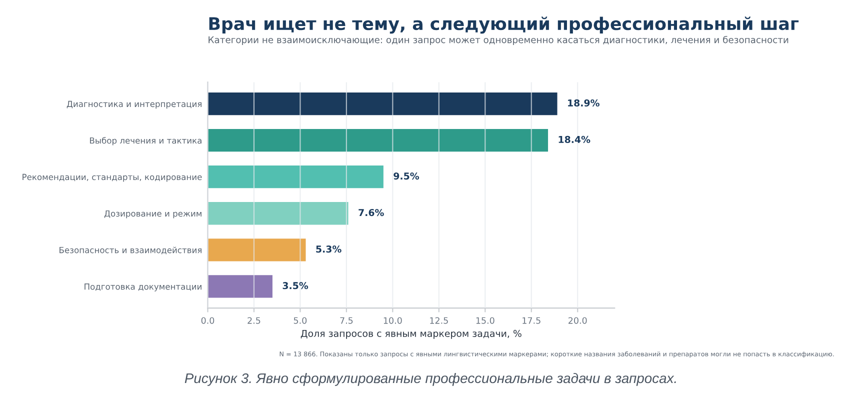 The image size is (862, 399). What do you see at coordinates (393, 320) in the screenshot?
I see `x-tick-label: 10.0` at bounding box center [393, 320].